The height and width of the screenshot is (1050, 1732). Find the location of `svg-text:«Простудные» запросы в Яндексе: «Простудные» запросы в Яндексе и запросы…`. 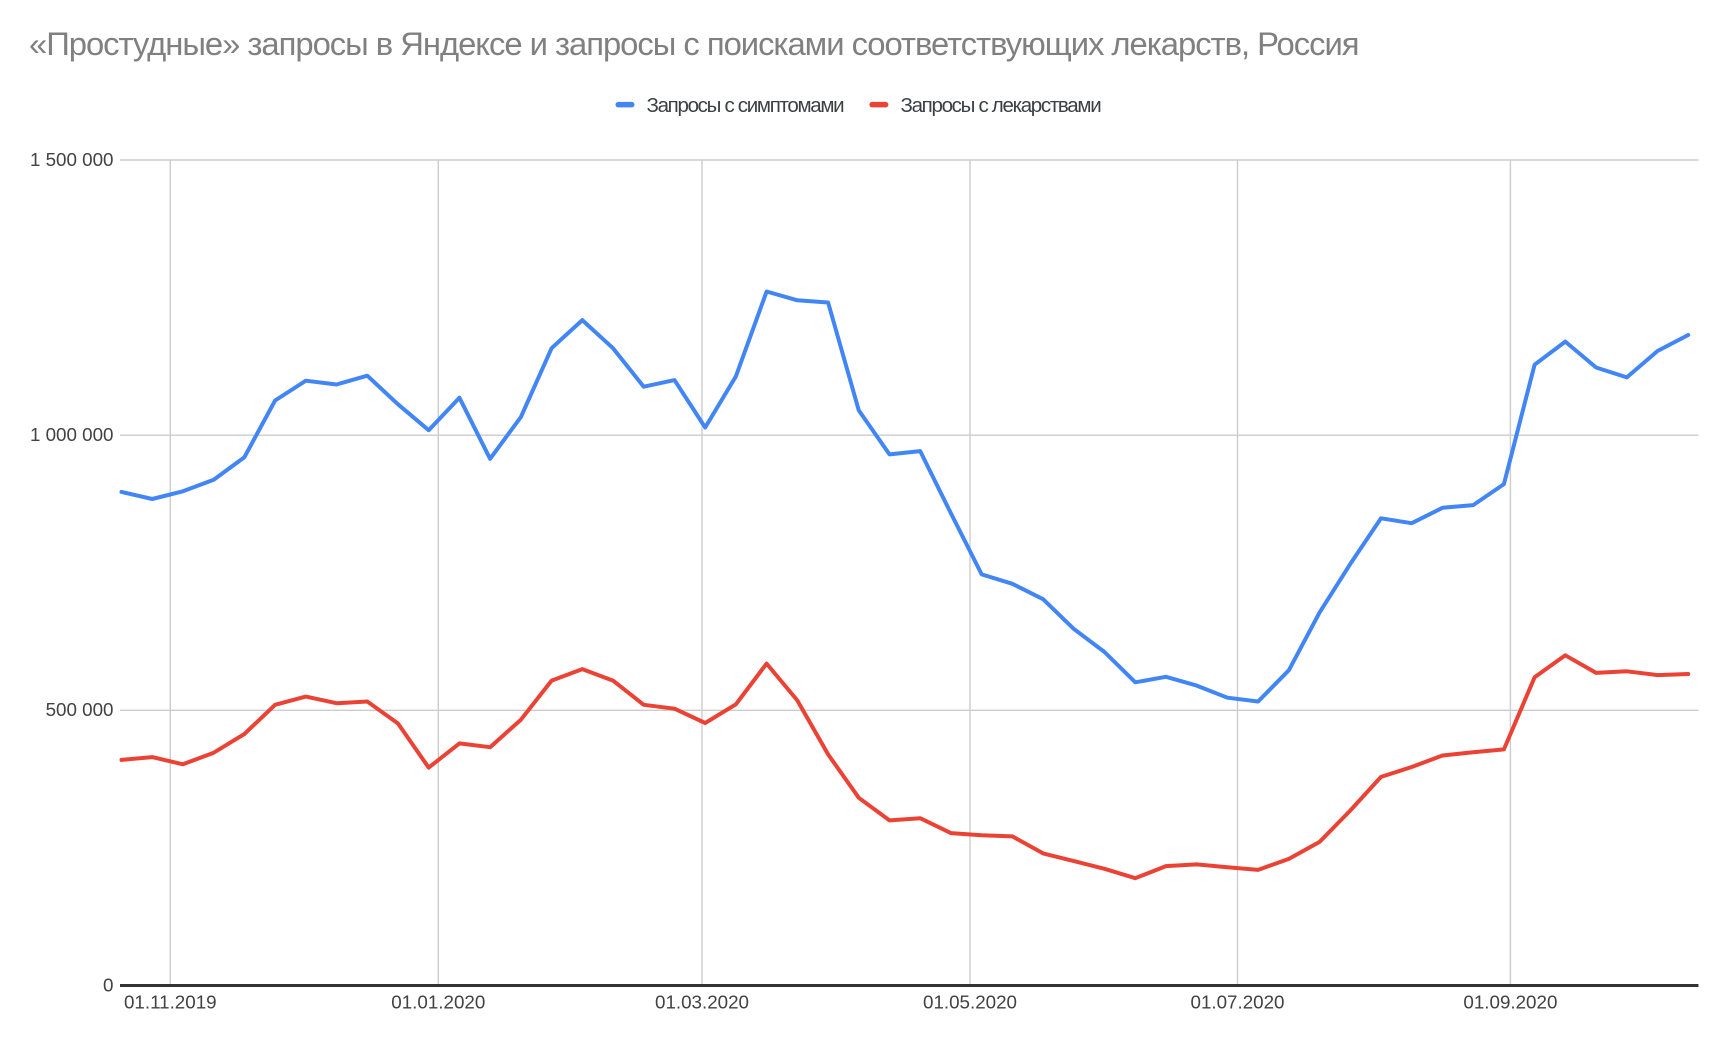

svg-text:«Простудные» запросы в Яндексе: «Простудные» запросы в Яндексе и запросы… is located at coordinates (694, 43).